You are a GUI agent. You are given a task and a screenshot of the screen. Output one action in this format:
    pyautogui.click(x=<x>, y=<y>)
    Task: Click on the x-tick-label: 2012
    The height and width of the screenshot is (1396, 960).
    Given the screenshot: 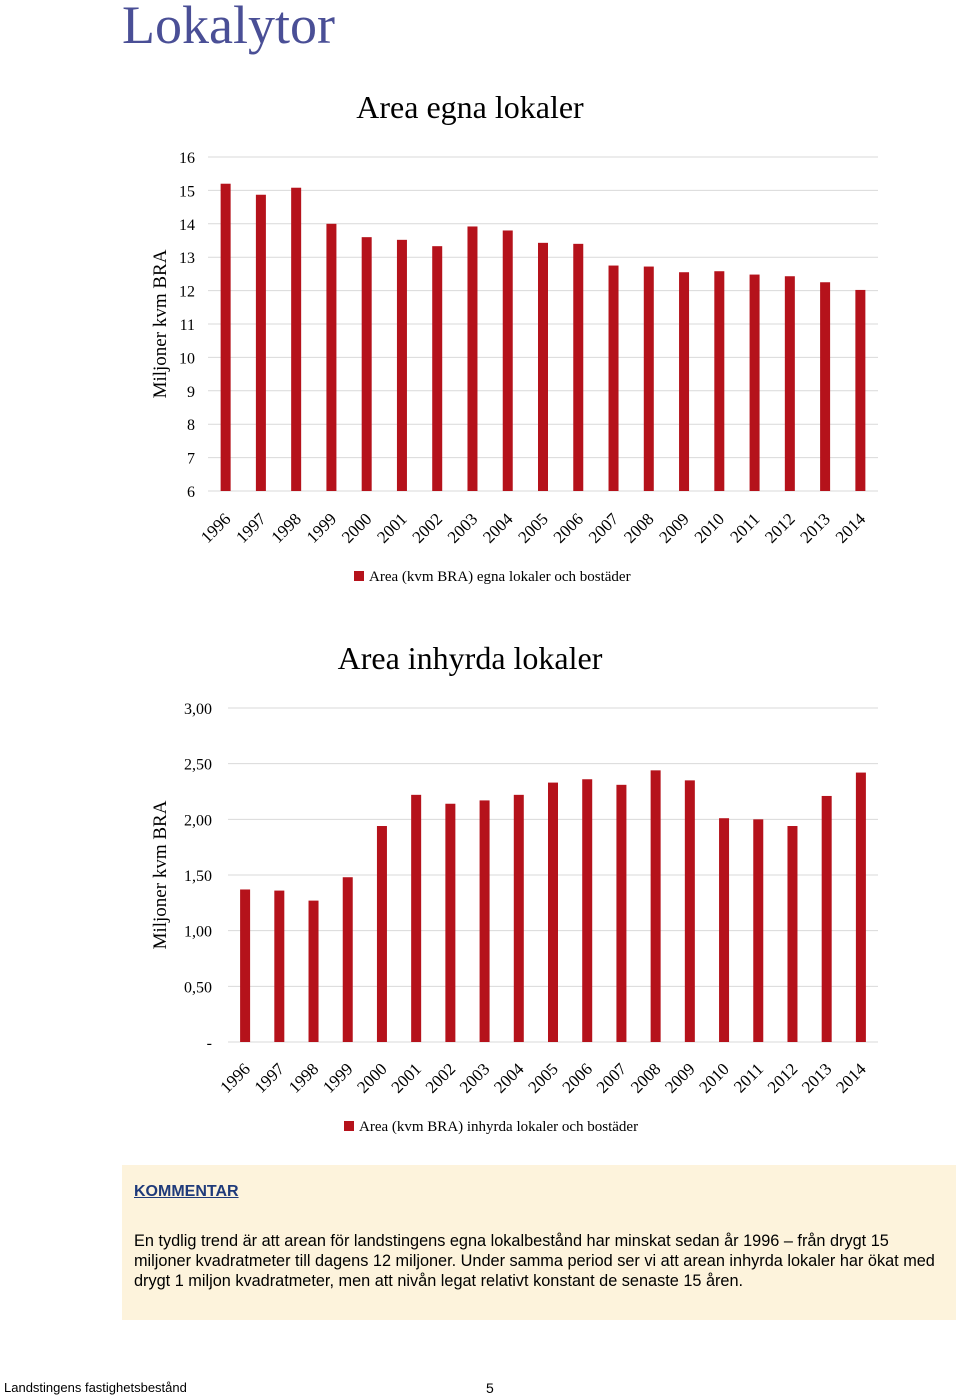 What is the action you would take?
    pyautogui.click(x=779, y=527)
    